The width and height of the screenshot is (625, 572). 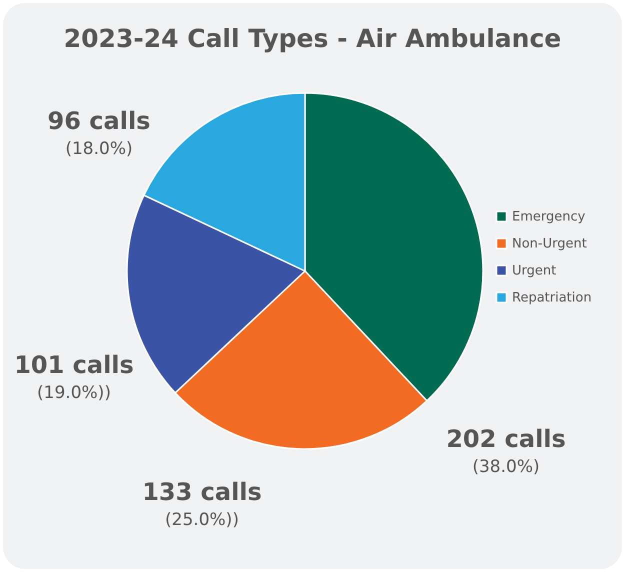 I want to click on text: 101 calls (19.0%)), so click(x=74, y=377).